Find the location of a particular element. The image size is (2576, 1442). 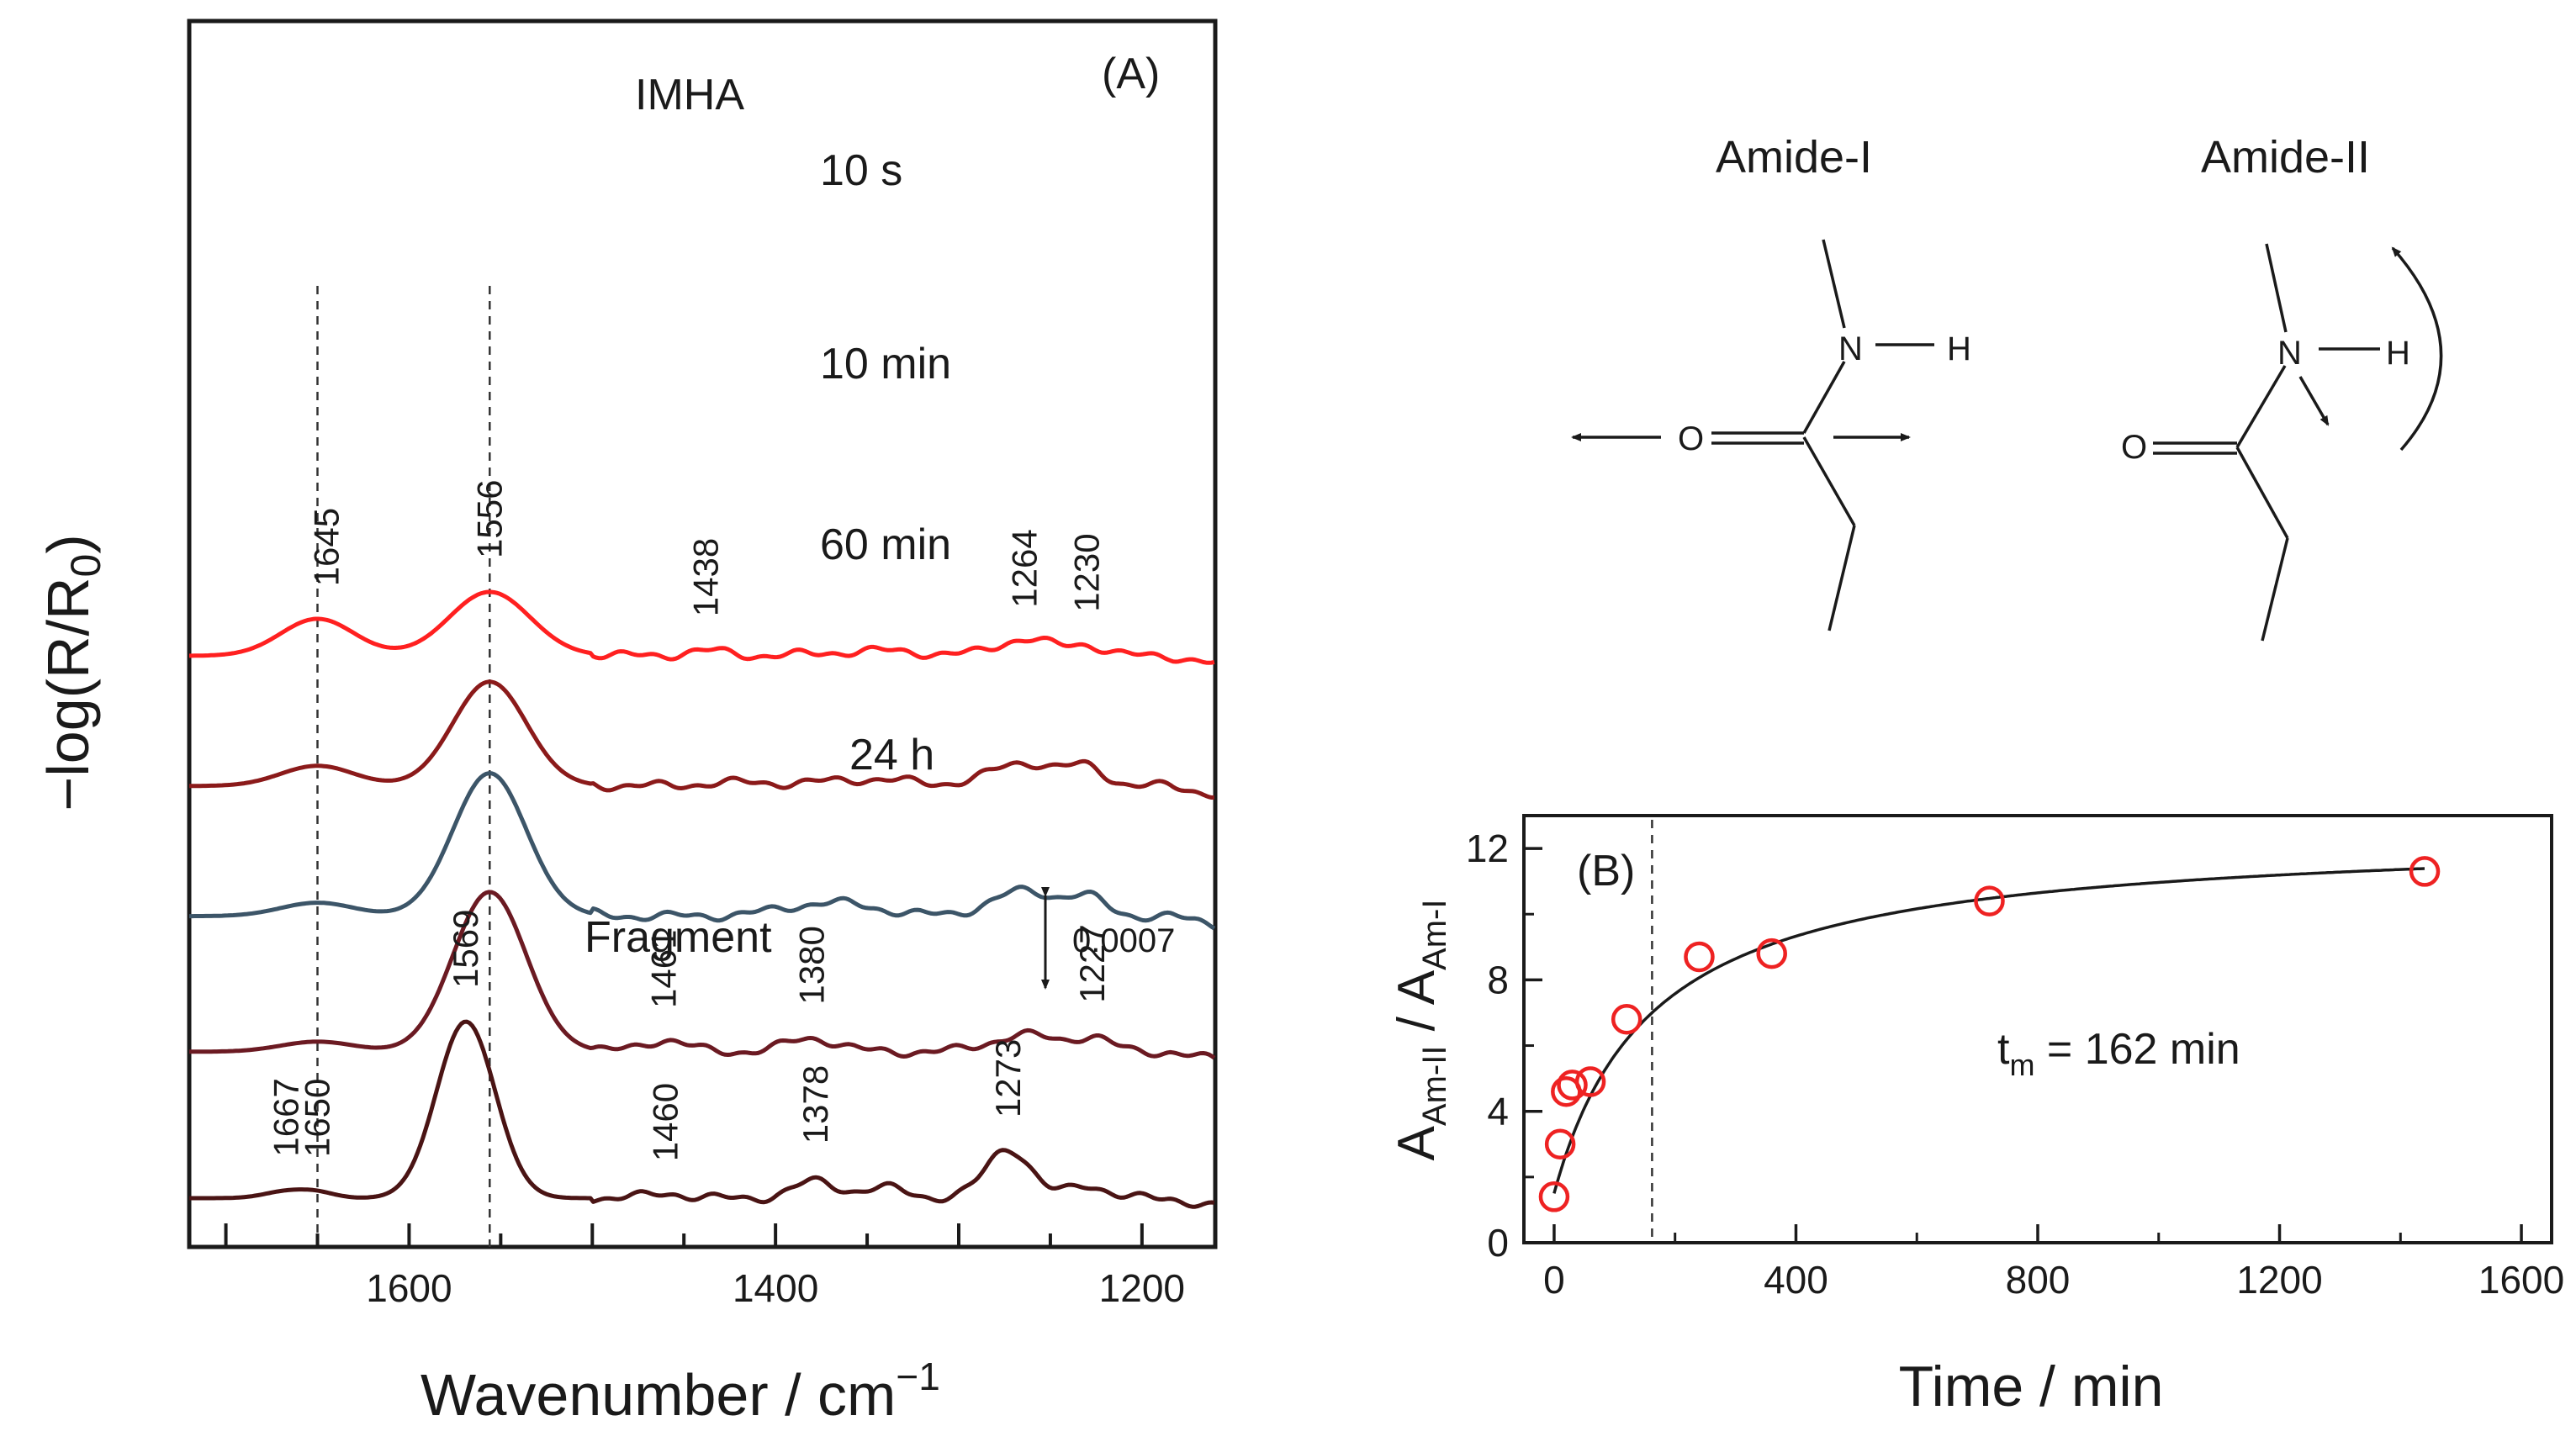

x-tick-label: 1400 is located at coordinates (775, 1288).